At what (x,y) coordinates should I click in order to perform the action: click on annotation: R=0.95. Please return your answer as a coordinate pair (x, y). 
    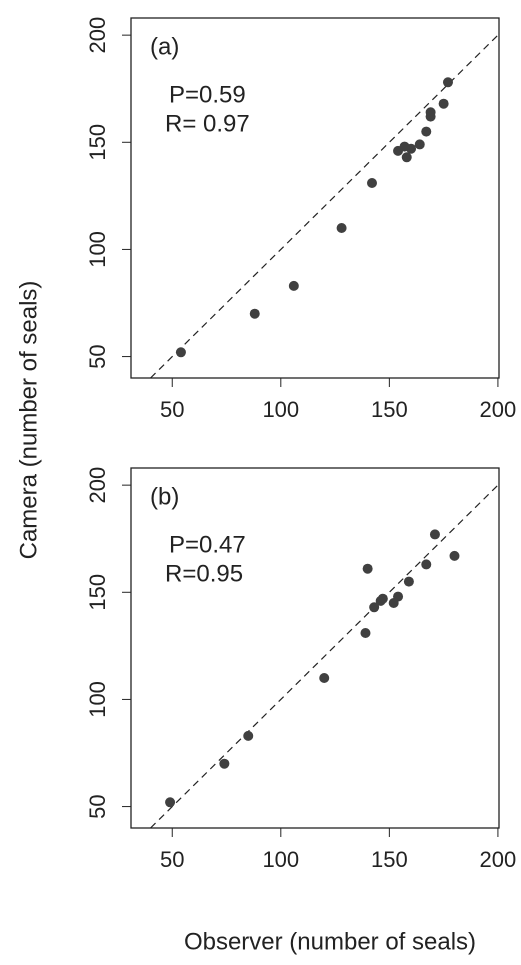
    Looking at the image, I should click on (204, 573).